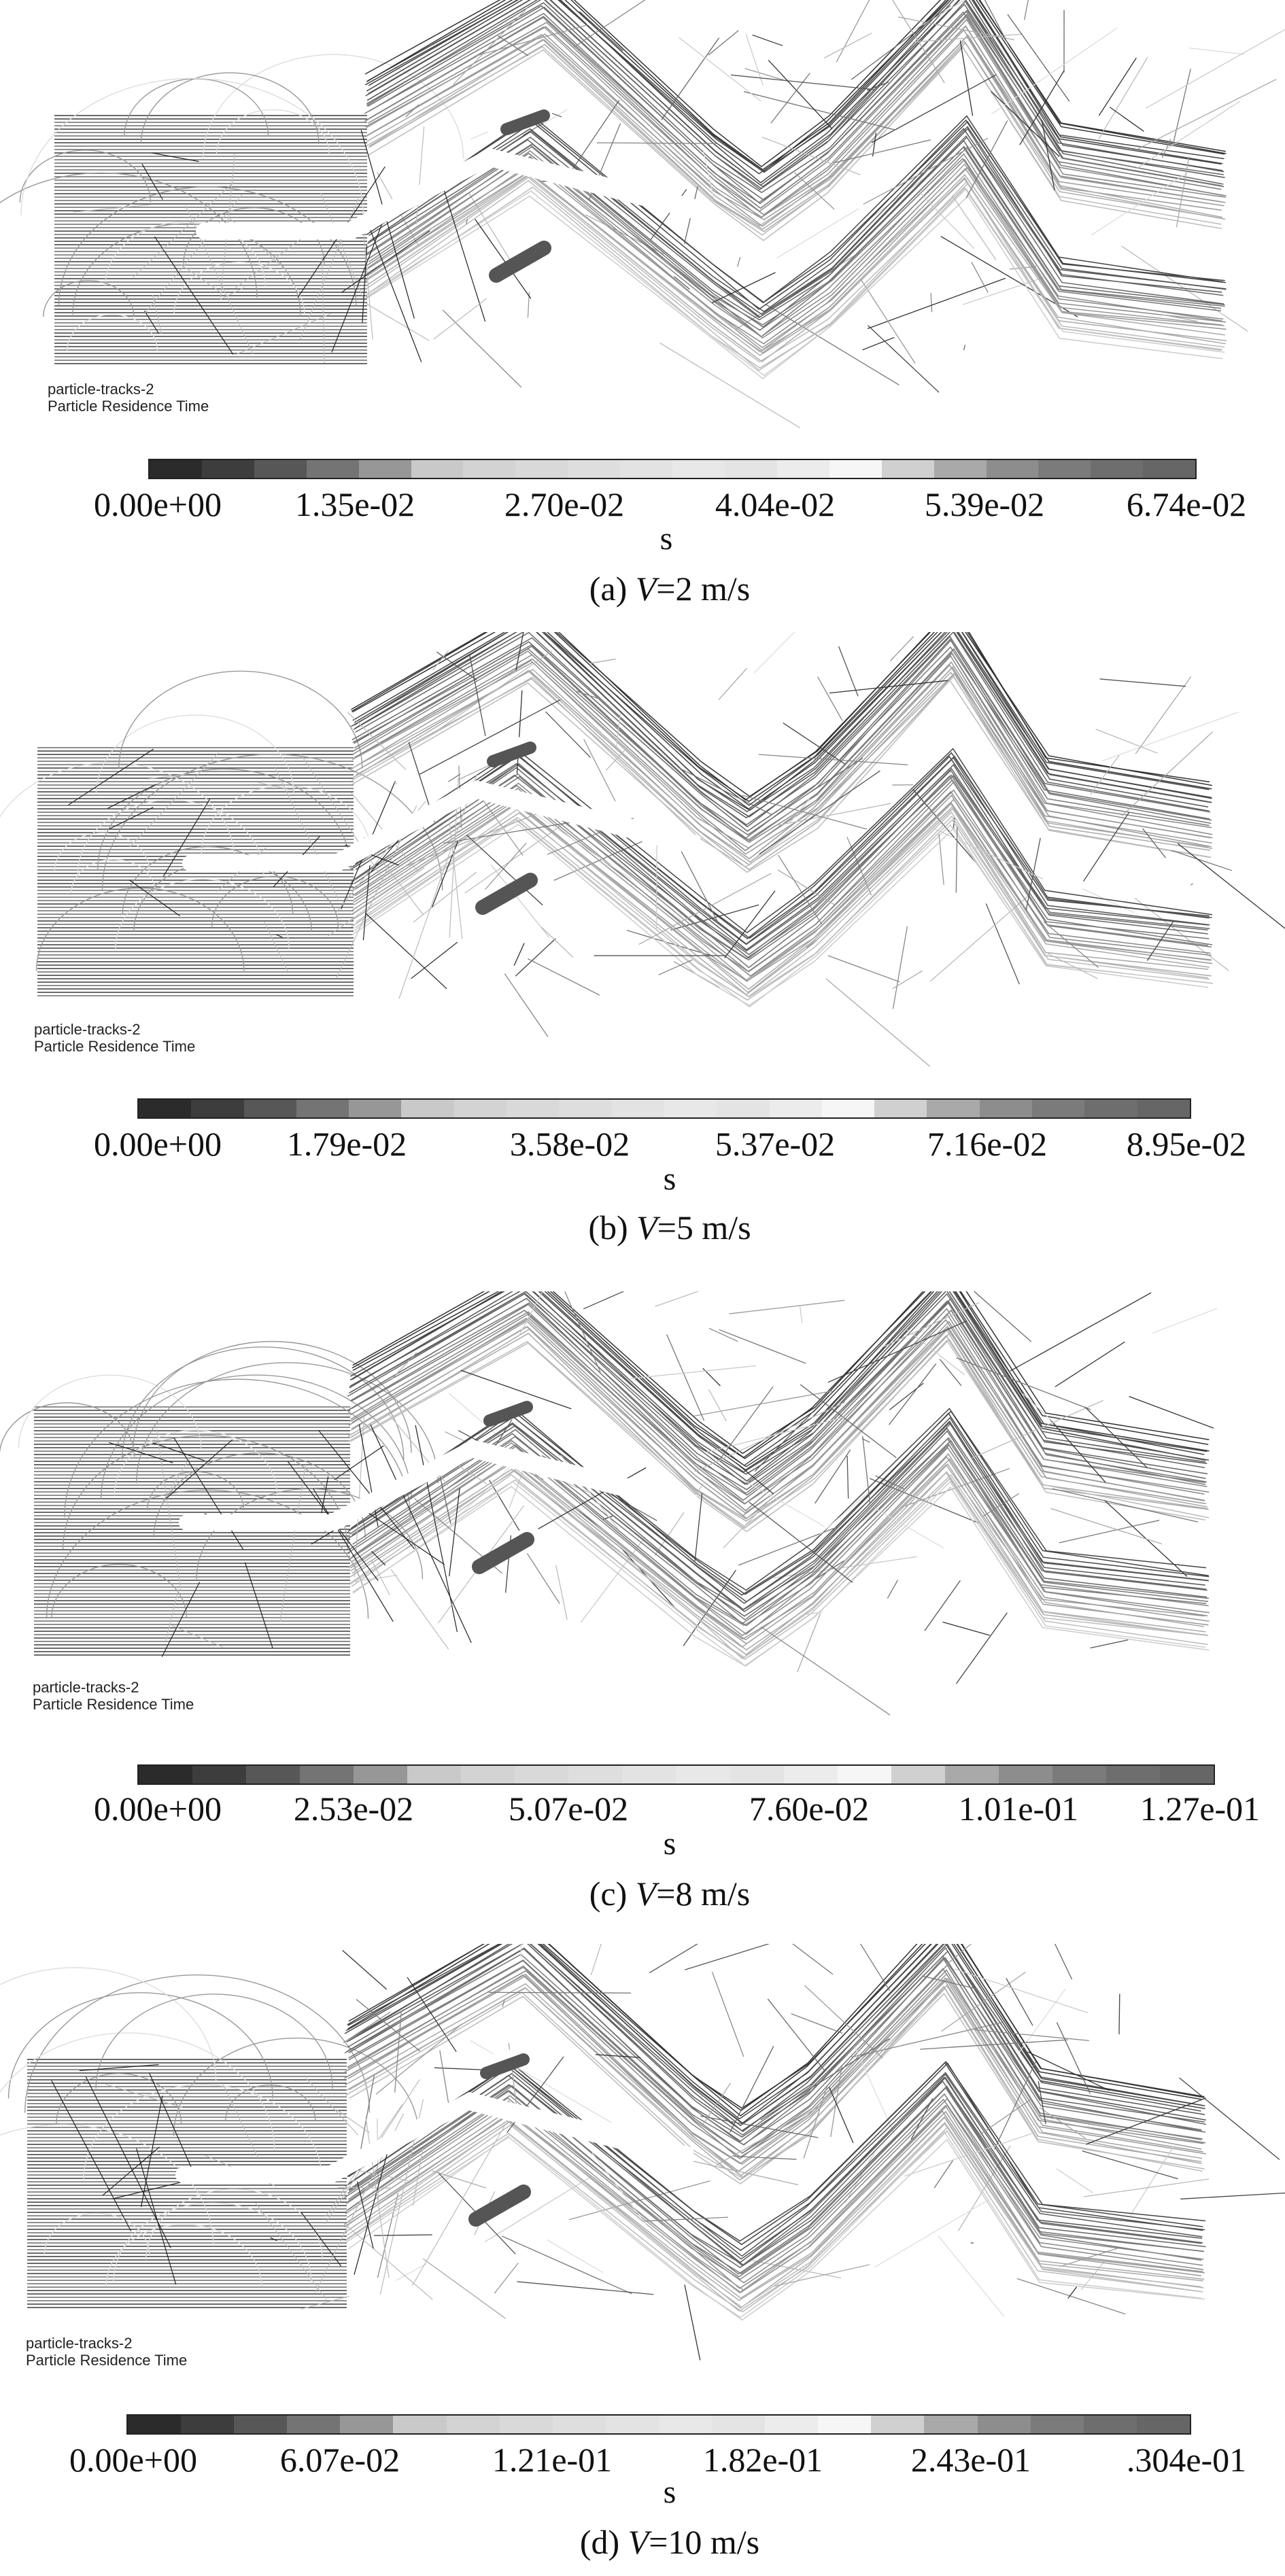  I want to click on colorbar-tick: 2.53e-02, so click(354, 1809).